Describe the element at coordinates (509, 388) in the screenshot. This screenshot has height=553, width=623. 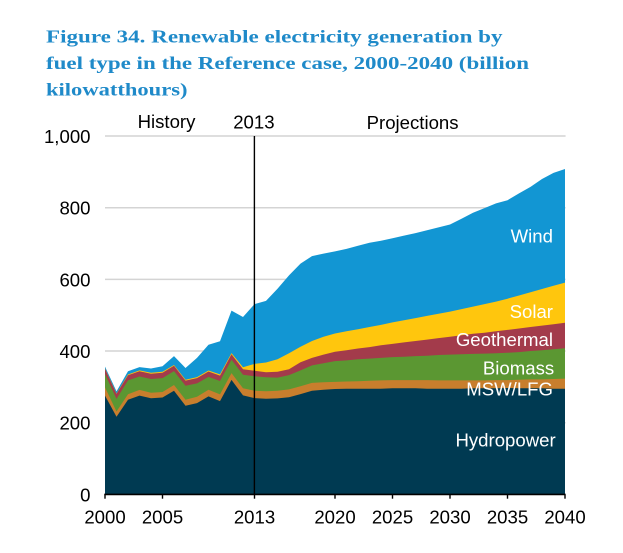
I see `svg-text: MSW/LFG` at that location.